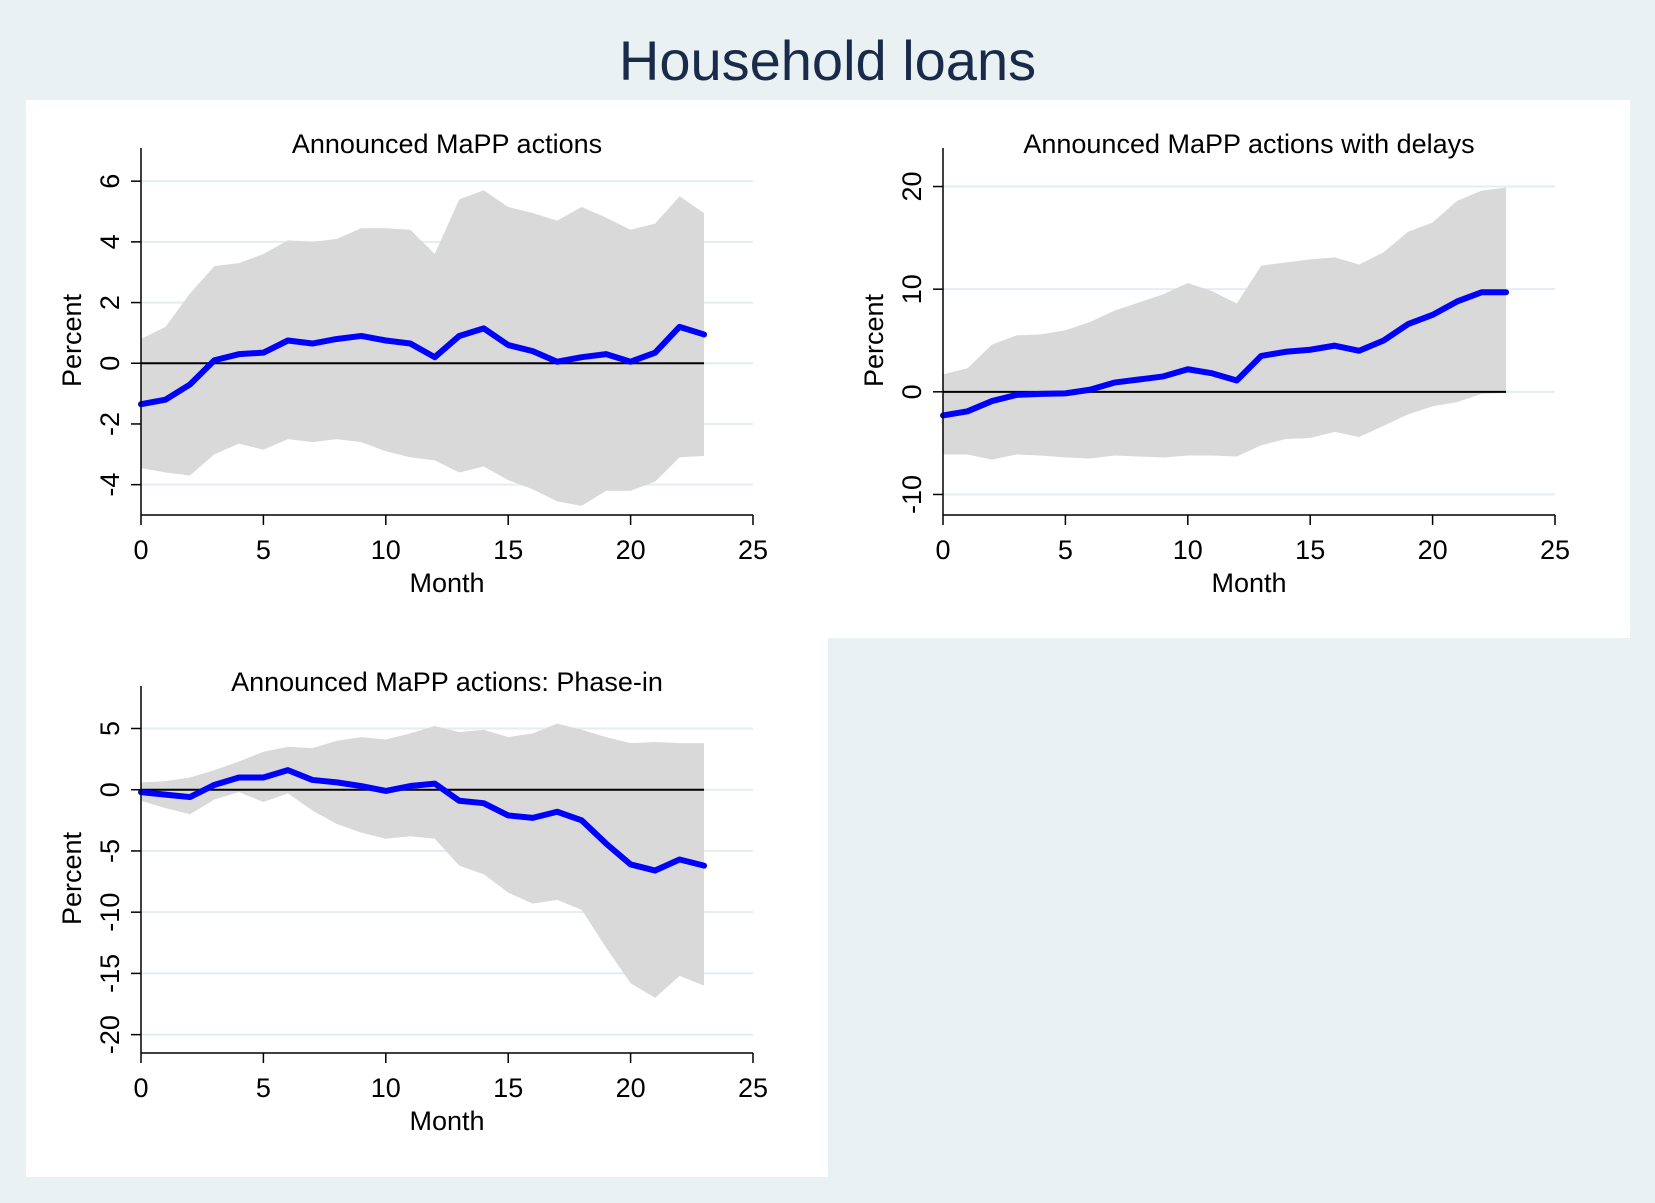 The image size is (1655, 1203). What do you see at coordinates (447, 682) in the screenshot?
I see `chart-title: Announced MaPP actions: Phase-in` at bounding box center [447, 682].